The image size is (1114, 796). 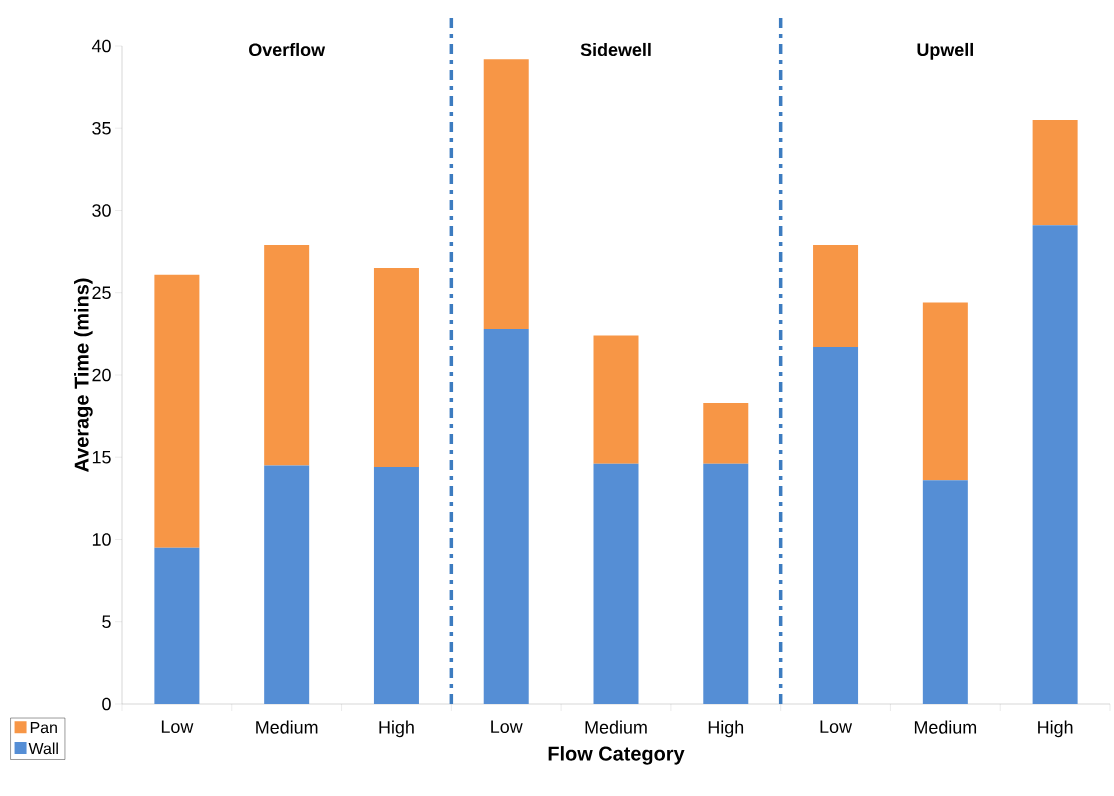 What do you see at coordinates (287, 49) in the screenshot?
I see `annotation: Overflow` at bounding box center [287, 49].